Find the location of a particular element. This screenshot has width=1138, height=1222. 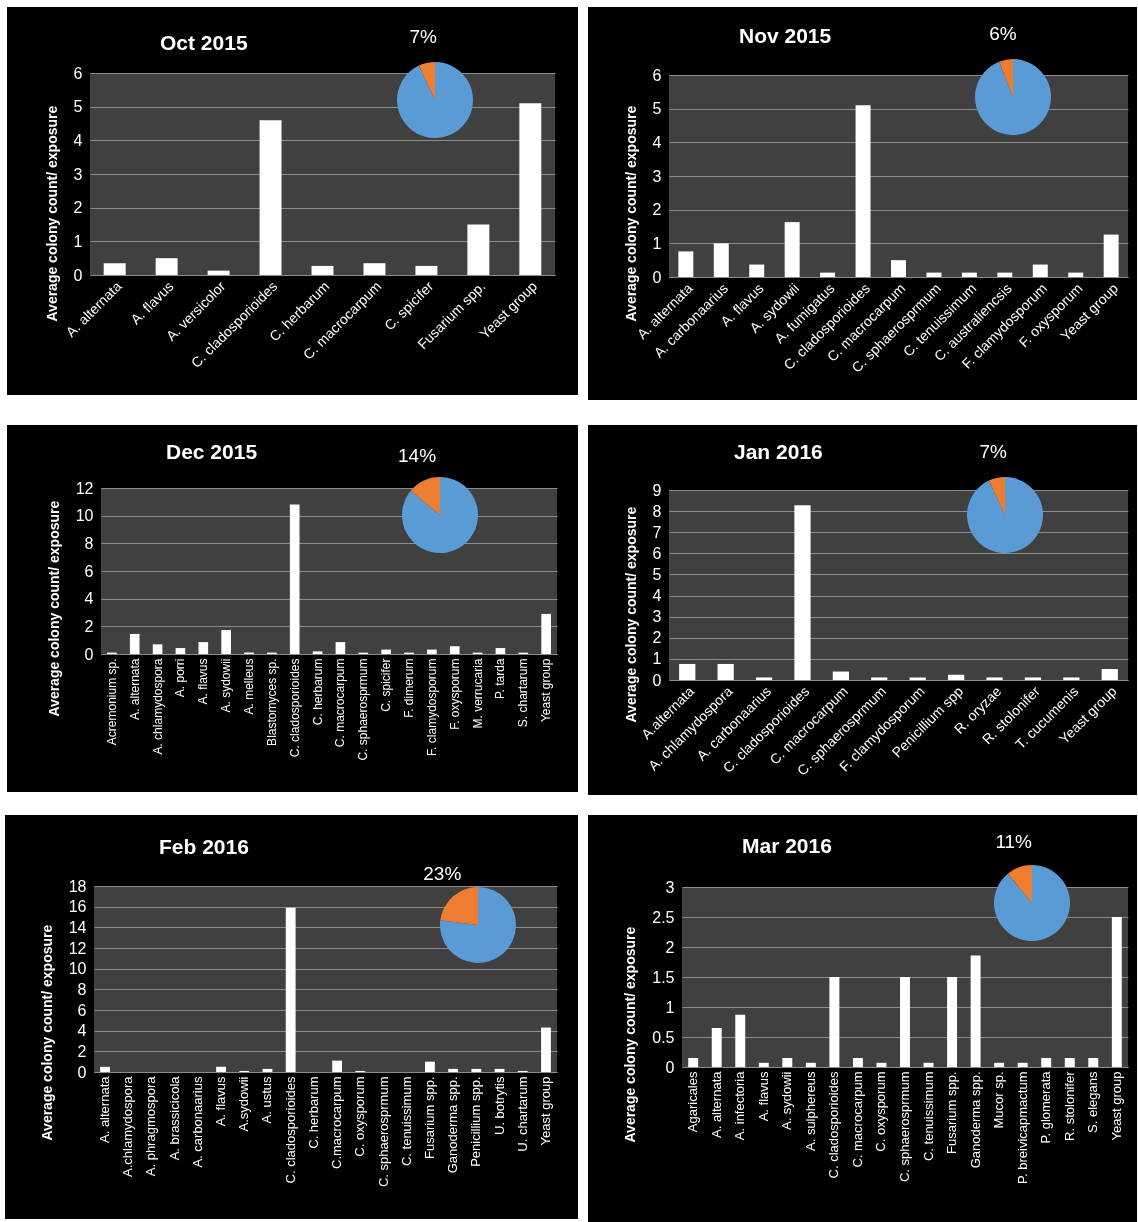

x-tick-label: C. cladosporioides is located at coordinates (290, 1130).